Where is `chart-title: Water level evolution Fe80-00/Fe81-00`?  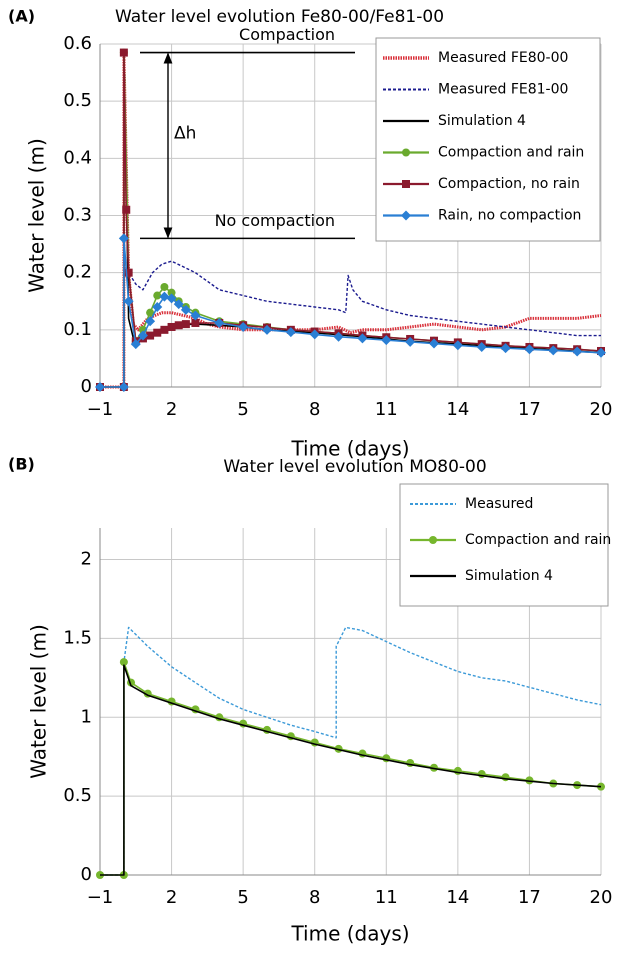
chart-title: Water level evolution Fe80-00/Fe81-00 is located at coordinates (279, 17).